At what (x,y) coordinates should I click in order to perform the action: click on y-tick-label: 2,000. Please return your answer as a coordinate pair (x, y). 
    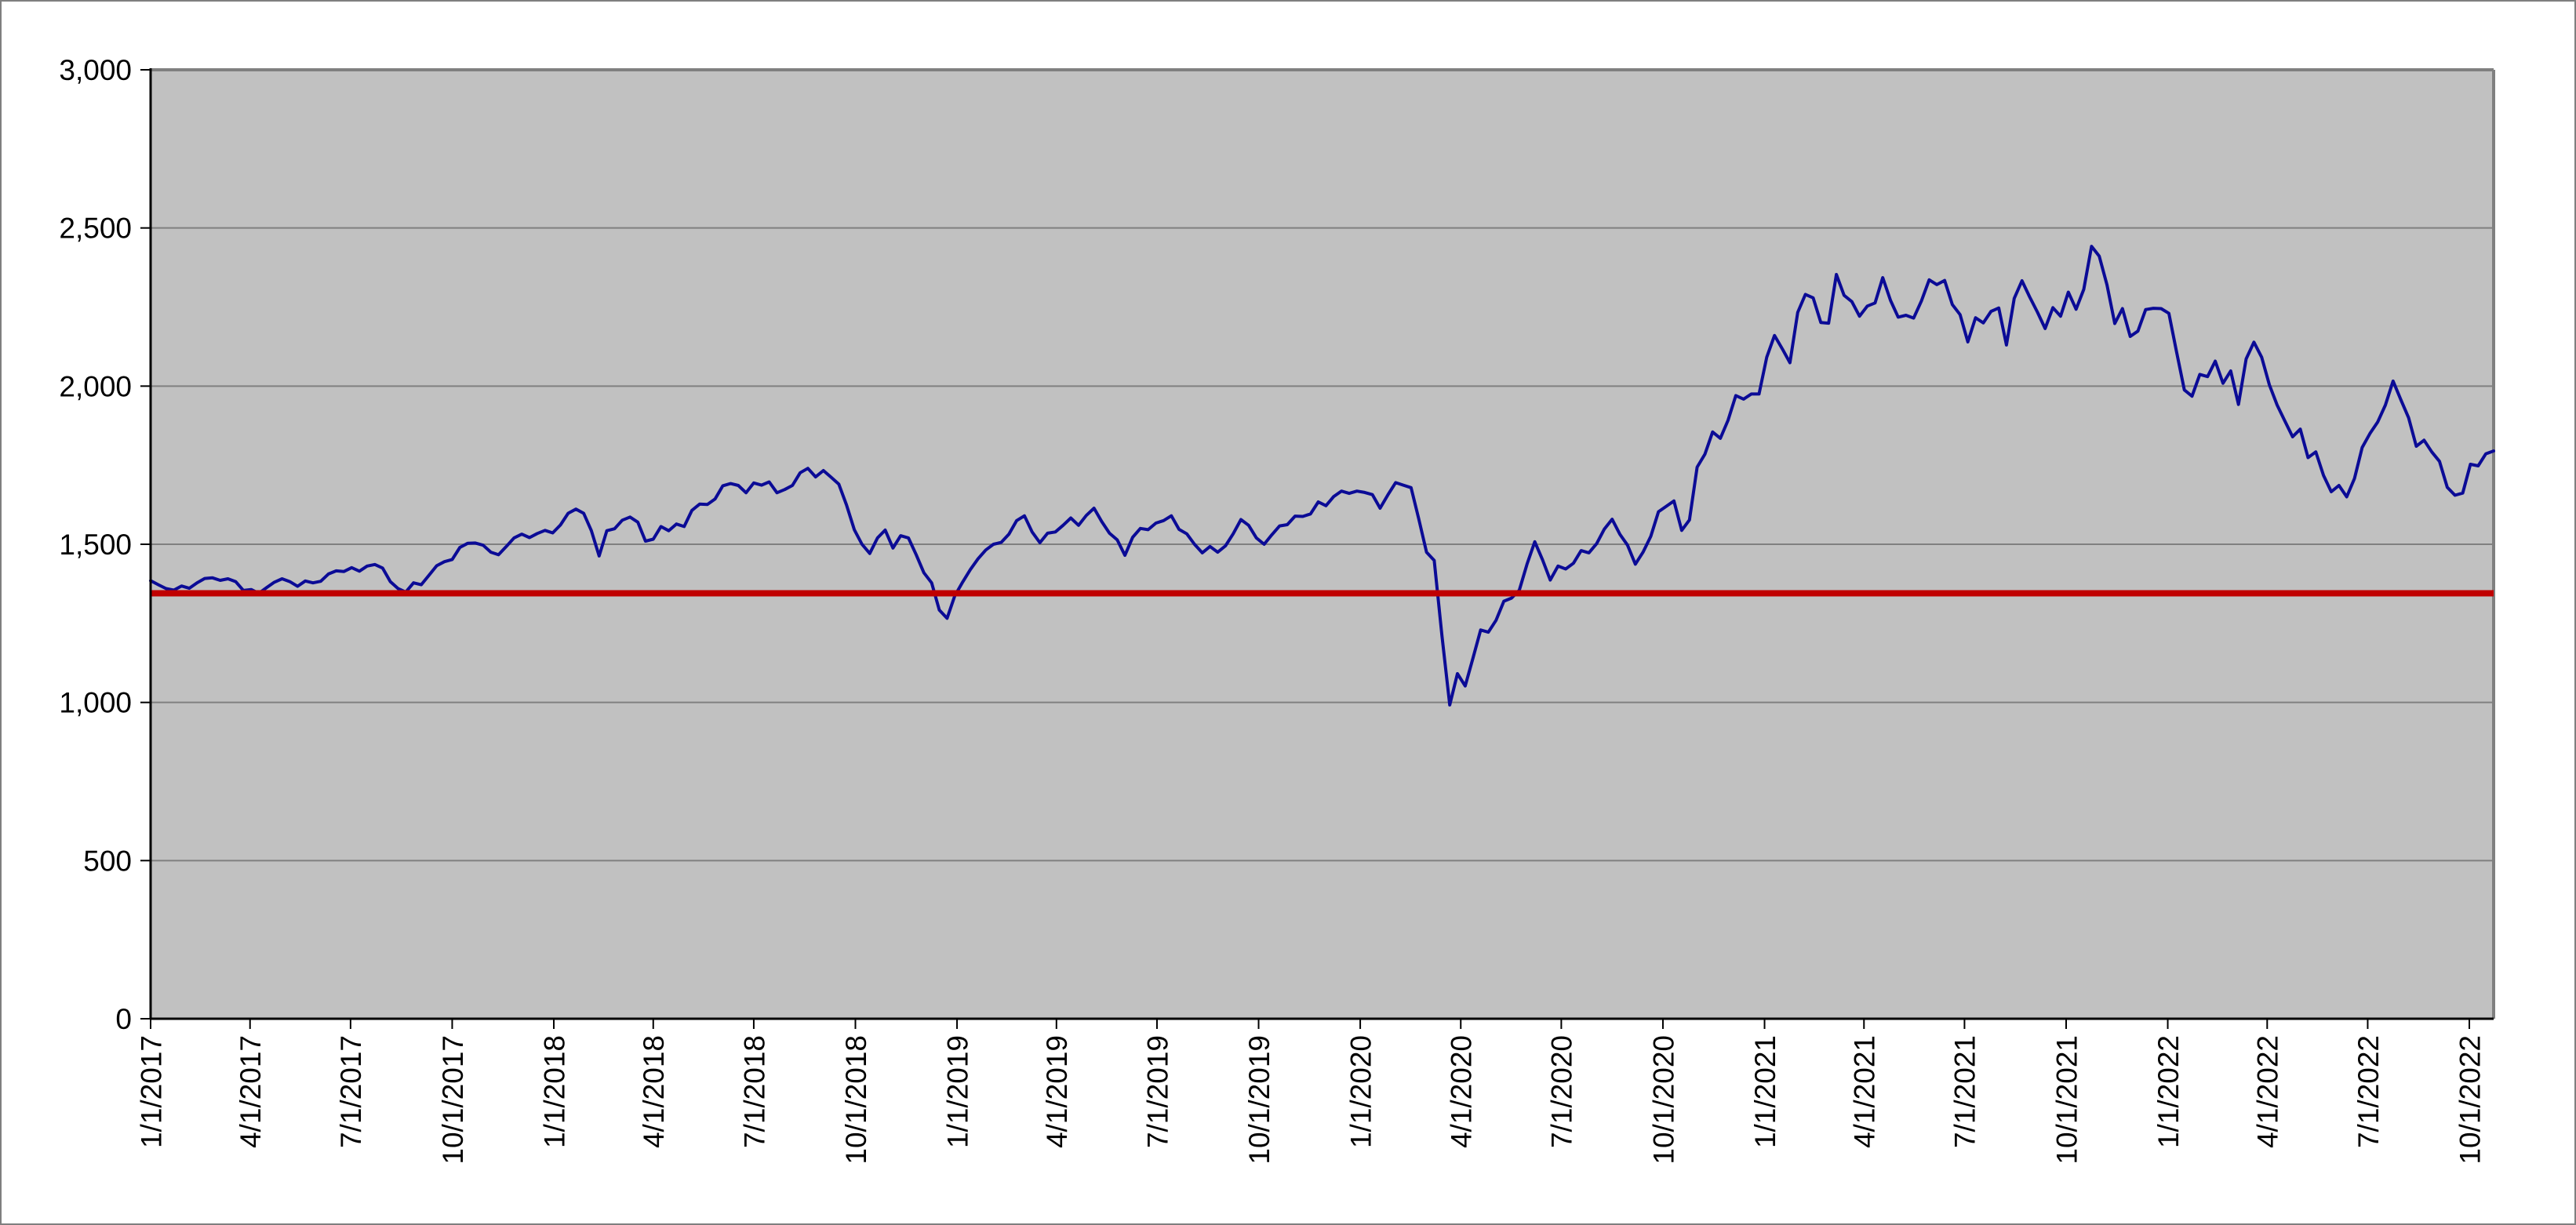
    Looking at the image, I should click on (95, 386).